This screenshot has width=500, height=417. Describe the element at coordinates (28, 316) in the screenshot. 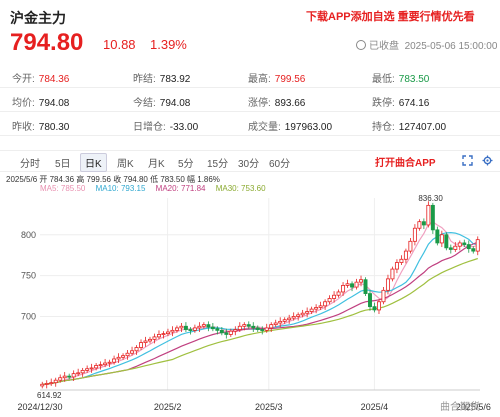

I see `y-tick-label: 700` at that location.